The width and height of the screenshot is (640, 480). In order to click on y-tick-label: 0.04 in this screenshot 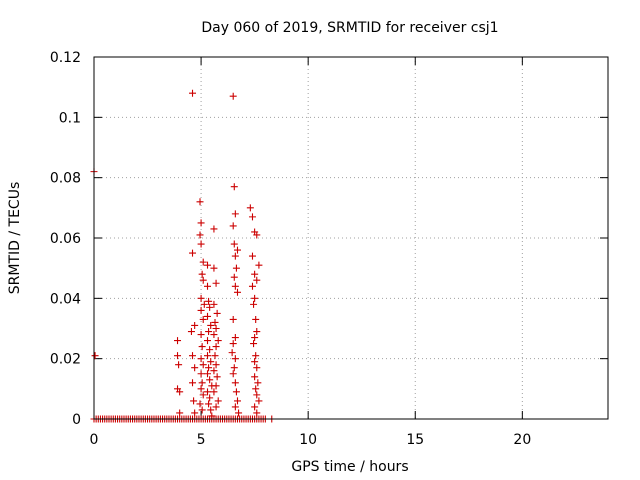, I will do `click(65, 299)`.